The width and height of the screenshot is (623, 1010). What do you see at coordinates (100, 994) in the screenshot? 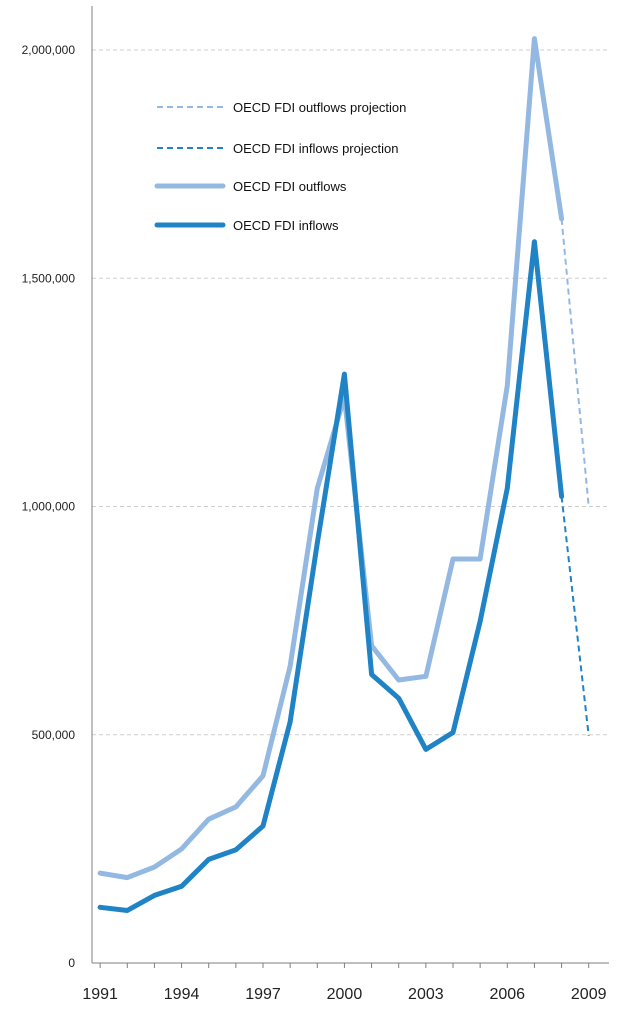
I see `x-tick-label: 1991` at bounding box center [100, 994].